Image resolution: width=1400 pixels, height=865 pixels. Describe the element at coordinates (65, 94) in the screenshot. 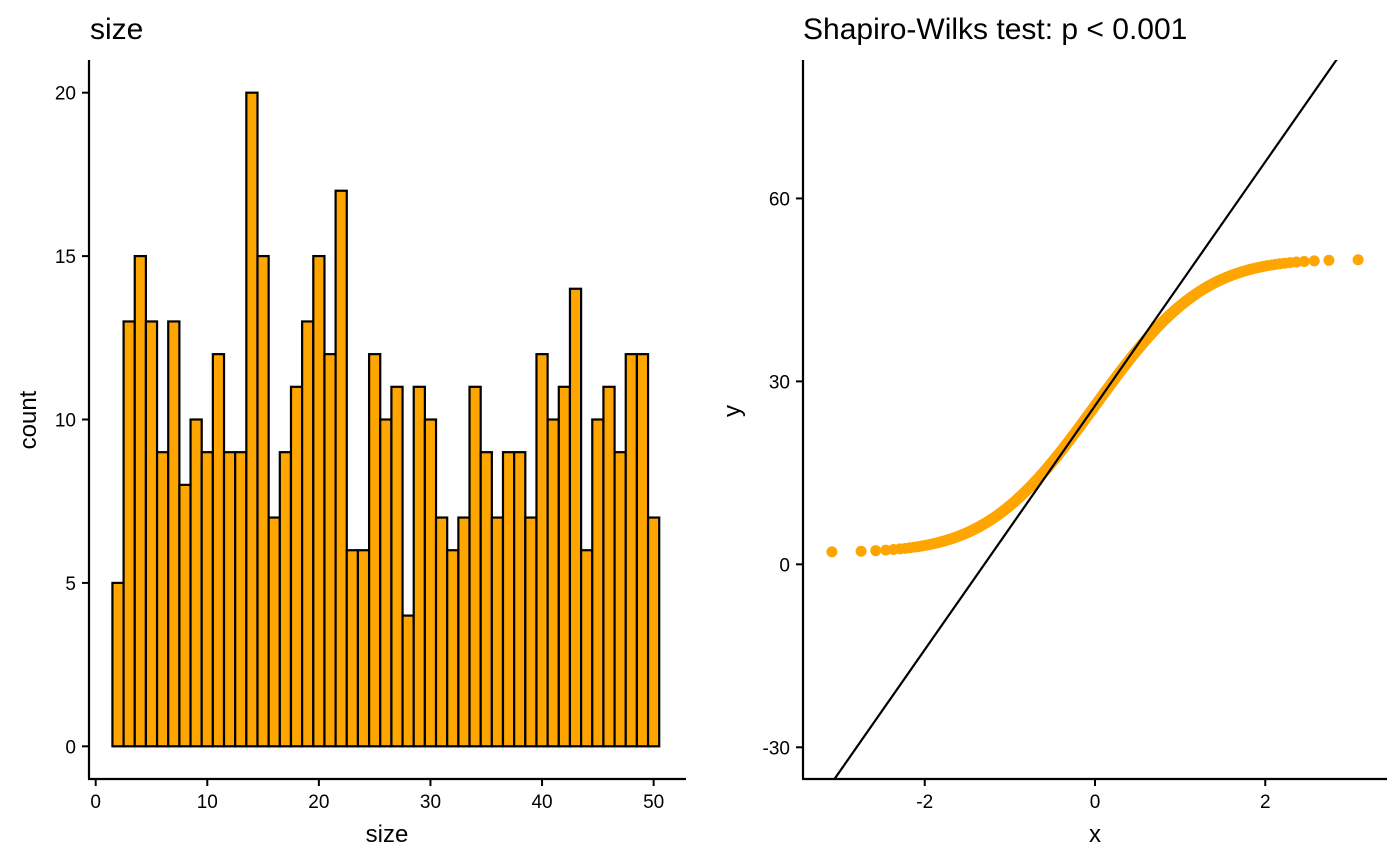

I see `histogram-y-tick-label: 20` at that location.